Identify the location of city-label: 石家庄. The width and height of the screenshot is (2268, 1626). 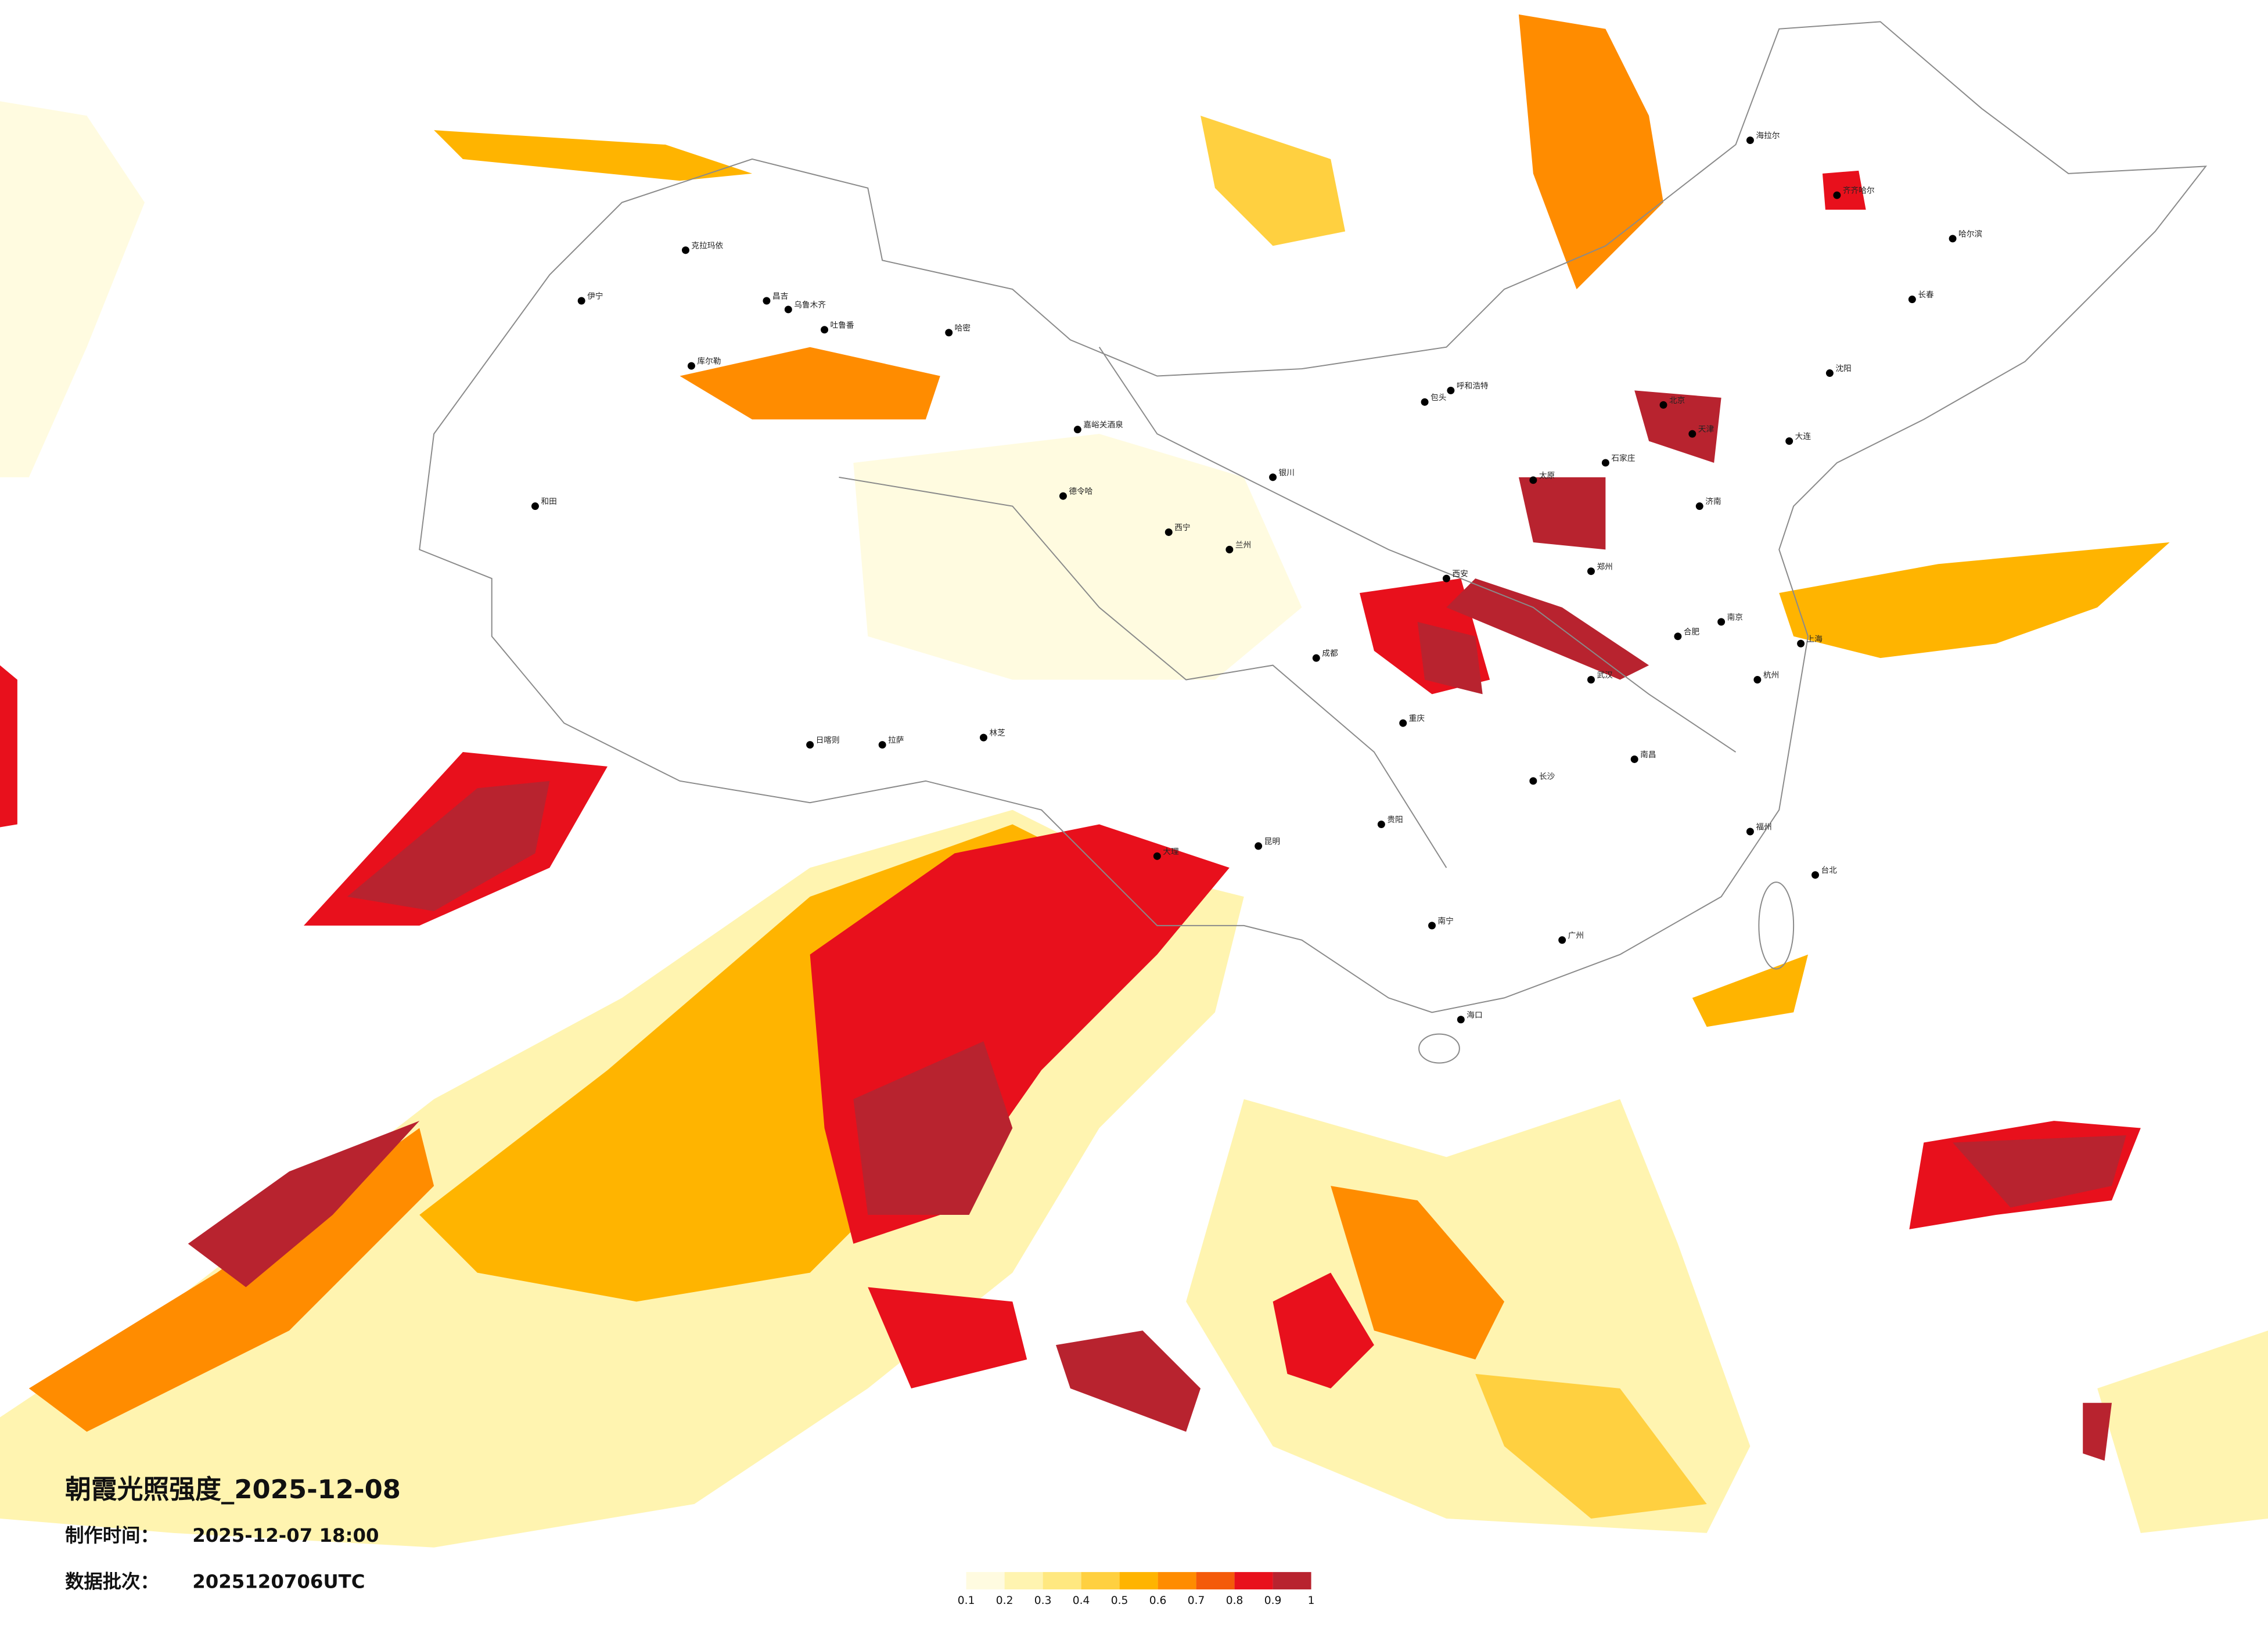
(1623, 458).